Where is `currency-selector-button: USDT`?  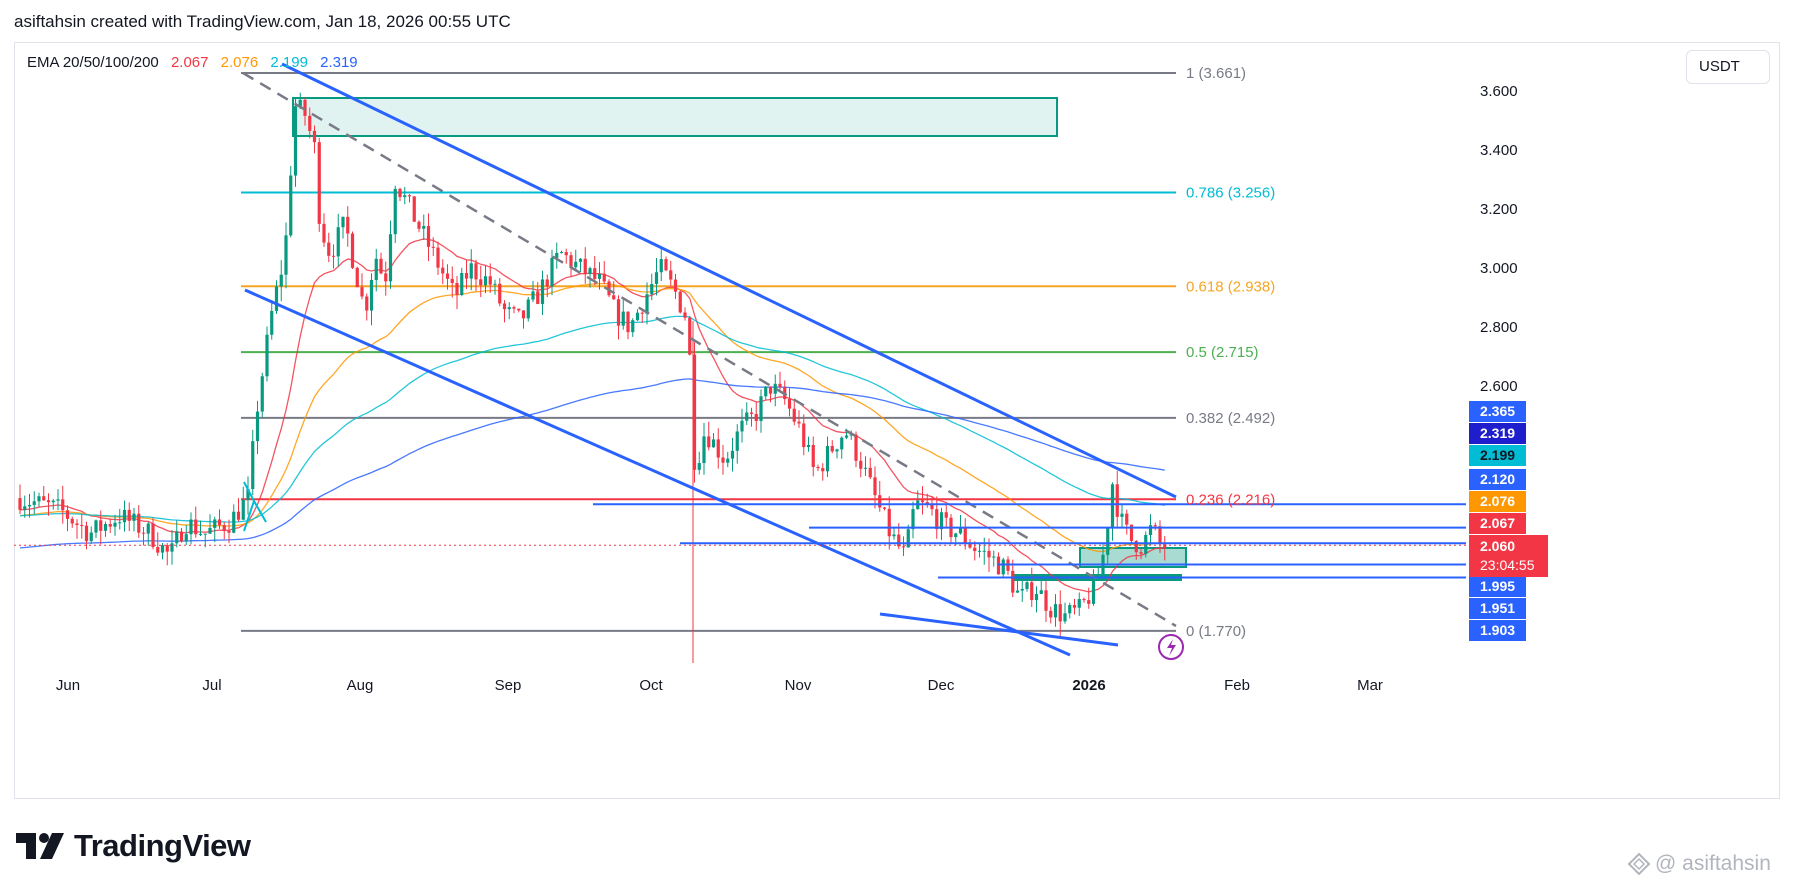 currency-selector-button: USDT is located at coordinates (1728, 67).